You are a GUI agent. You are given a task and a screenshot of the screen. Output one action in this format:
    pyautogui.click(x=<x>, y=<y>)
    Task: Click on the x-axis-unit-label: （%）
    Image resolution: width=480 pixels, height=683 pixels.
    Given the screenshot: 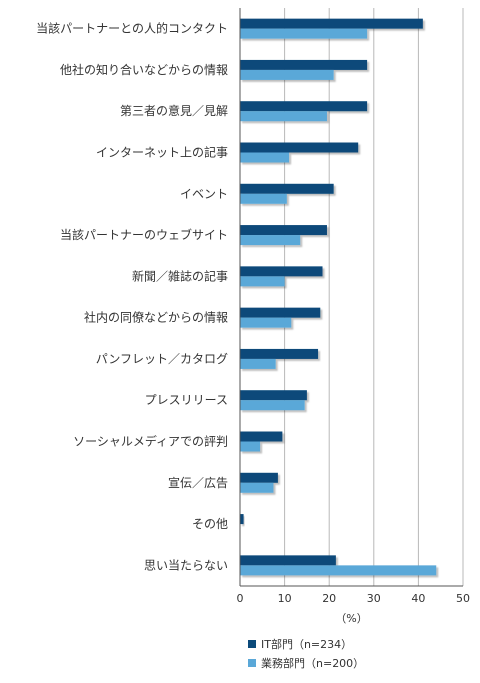 What is the action you would take?
    pyautogui.click(x=351, y=618)
    